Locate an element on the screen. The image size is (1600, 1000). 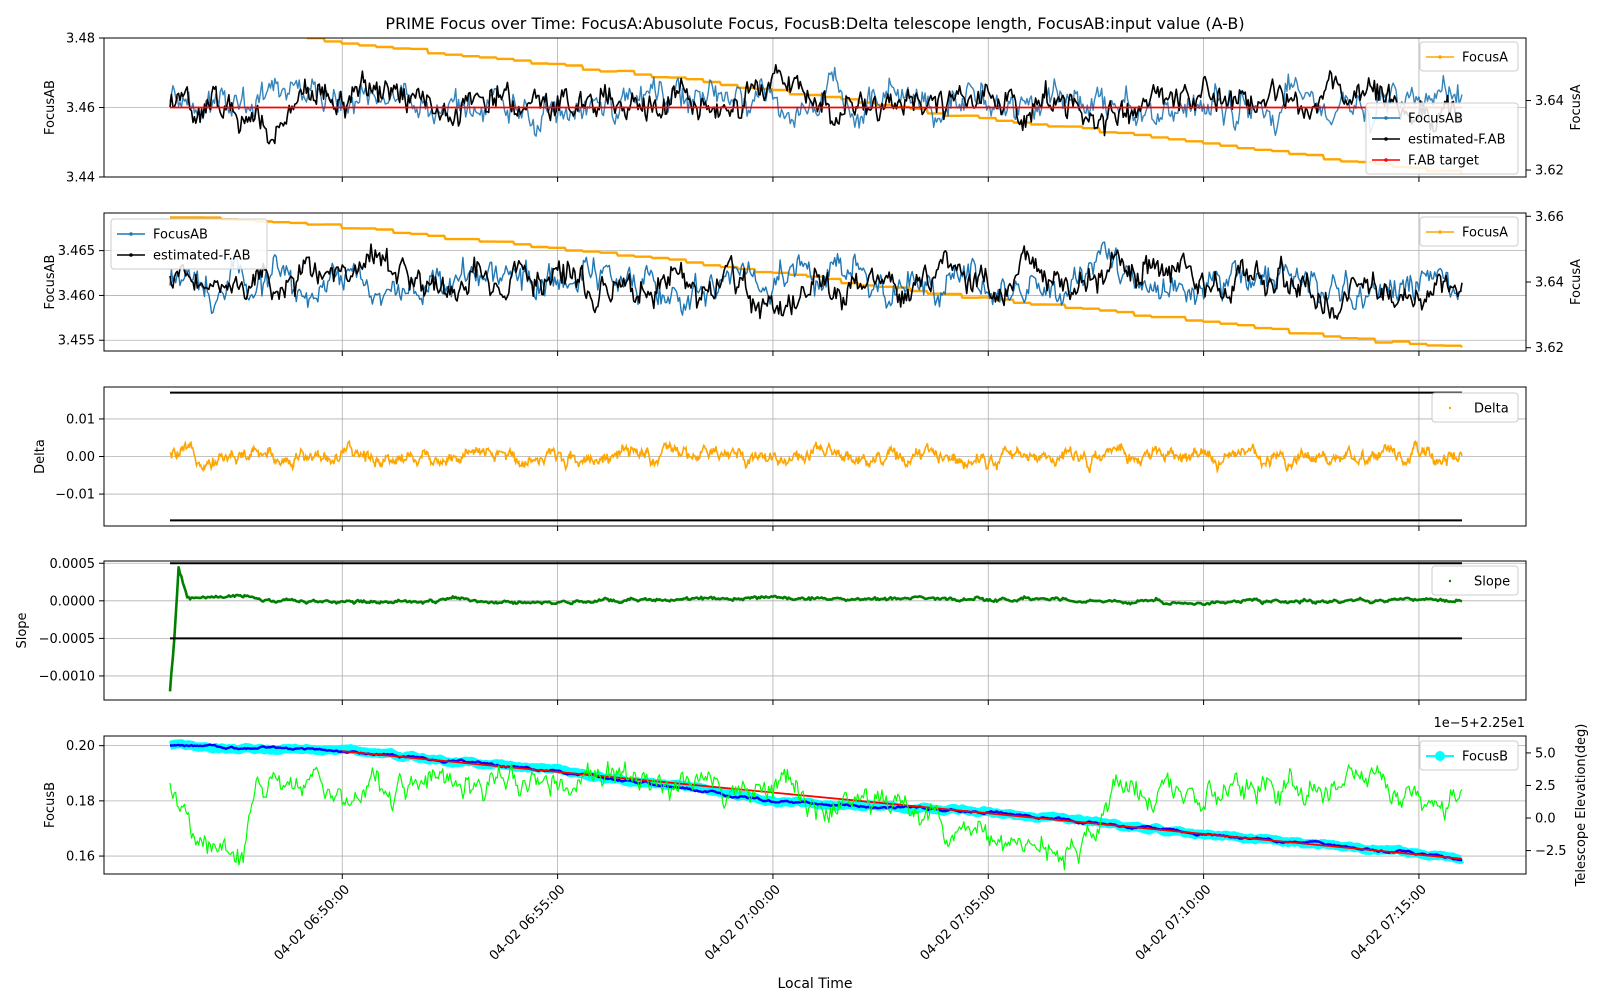
y-tick-label: 0.16 is located at coordinates (80, 857).